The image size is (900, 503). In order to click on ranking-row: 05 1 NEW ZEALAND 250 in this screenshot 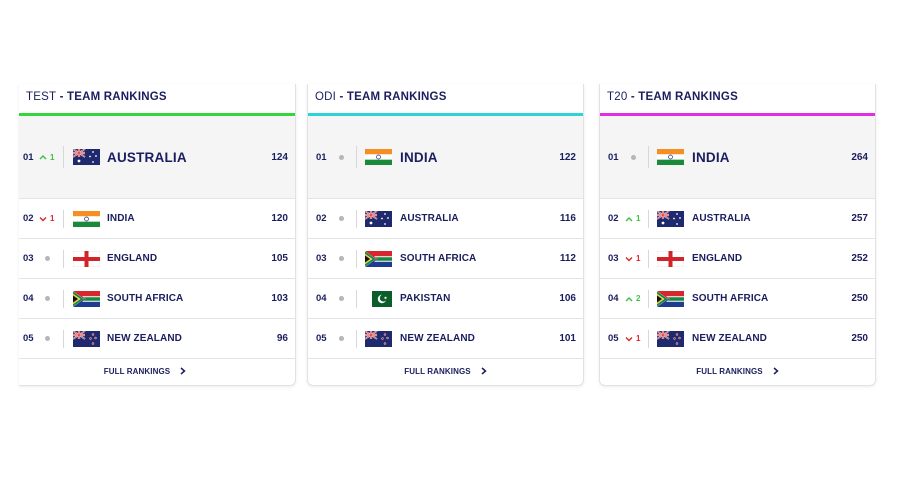, I will do `click(737, 339)`.